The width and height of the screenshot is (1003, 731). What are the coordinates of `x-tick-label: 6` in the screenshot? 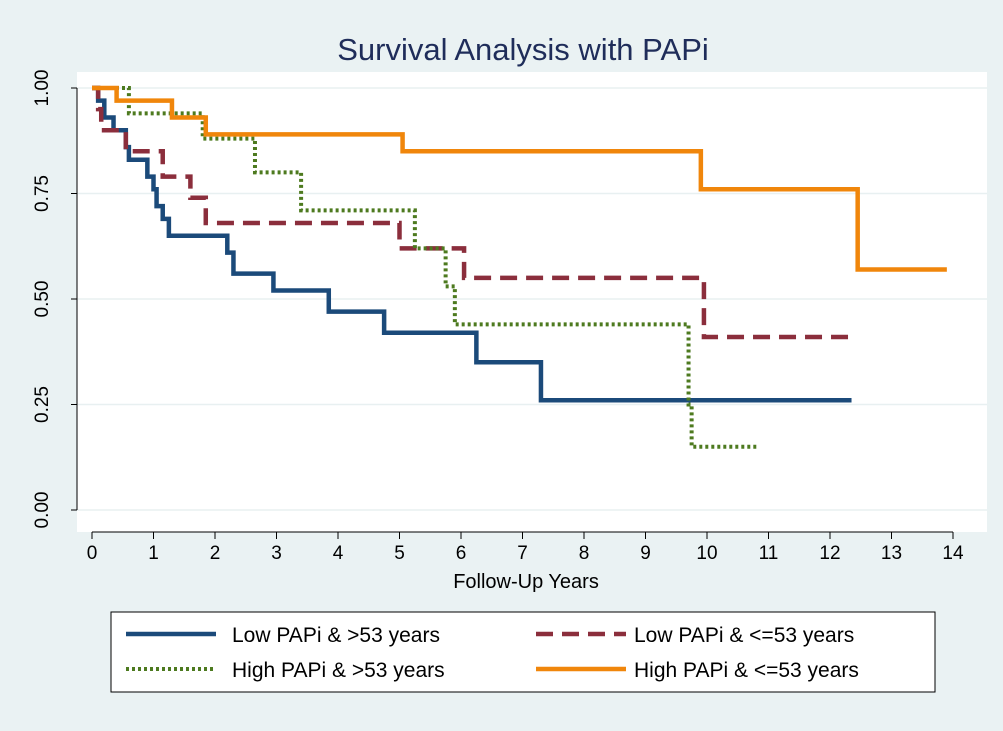 It's located at (461, 553).